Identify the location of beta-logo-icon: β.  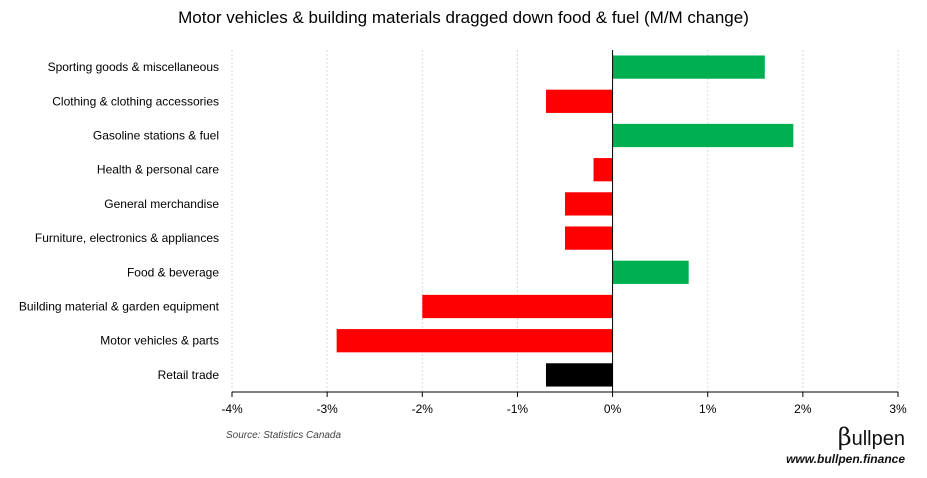
(844, 437).